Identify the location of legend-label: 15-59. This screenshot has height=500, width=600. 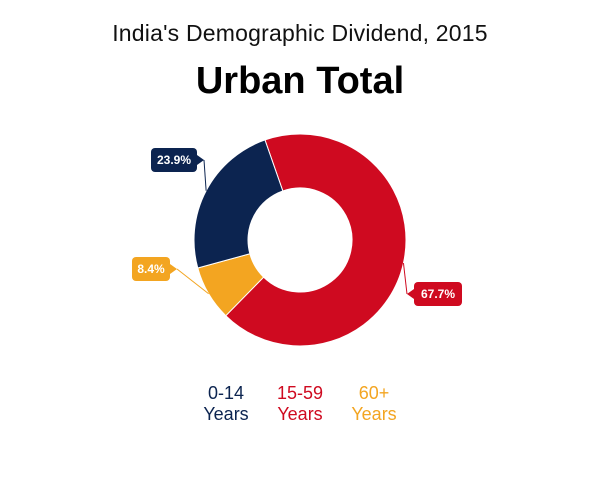
(300, 393).